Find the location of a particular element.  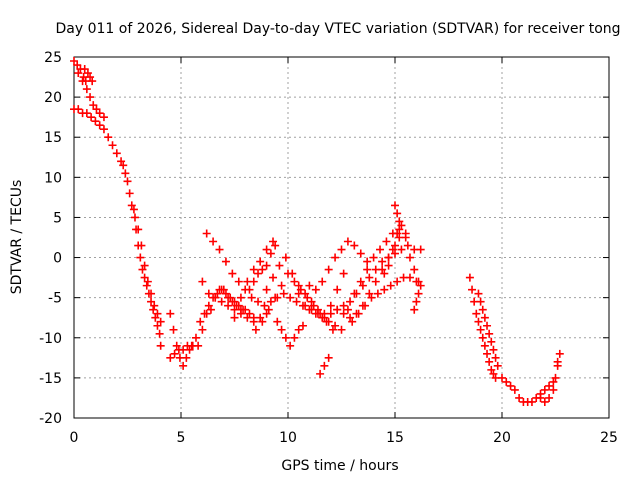

y-tick-label: -10 is located at coordinates (50, 339).